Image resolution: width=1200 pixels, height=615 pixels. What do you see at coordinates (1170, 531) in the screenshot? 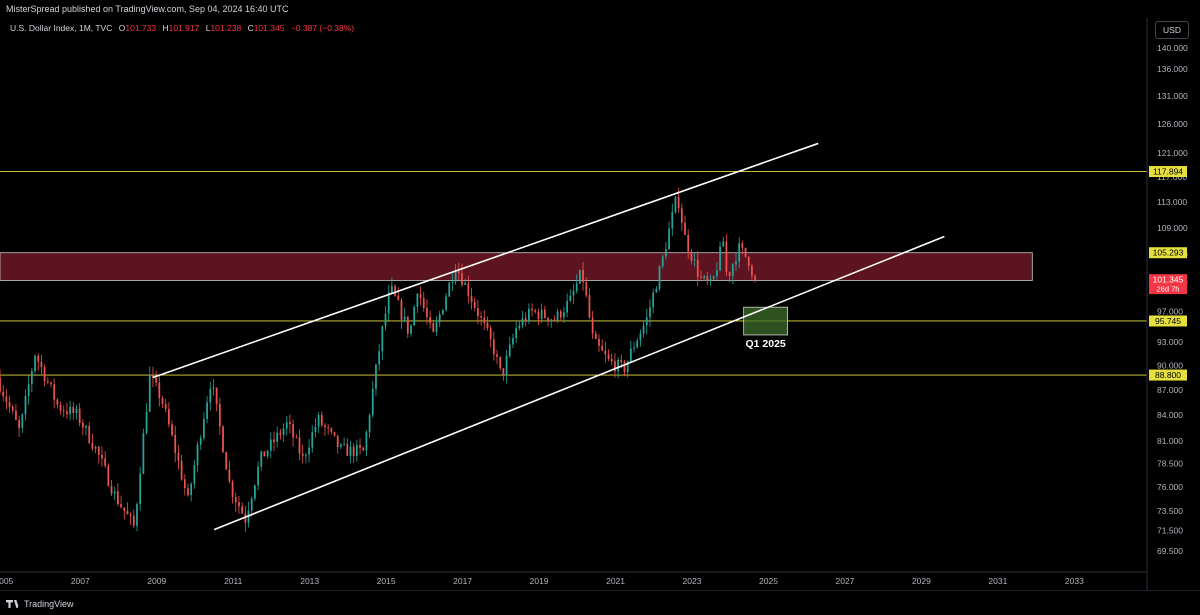
I see `y-tick-label: 71.500` at bounding box center [1170, 531].